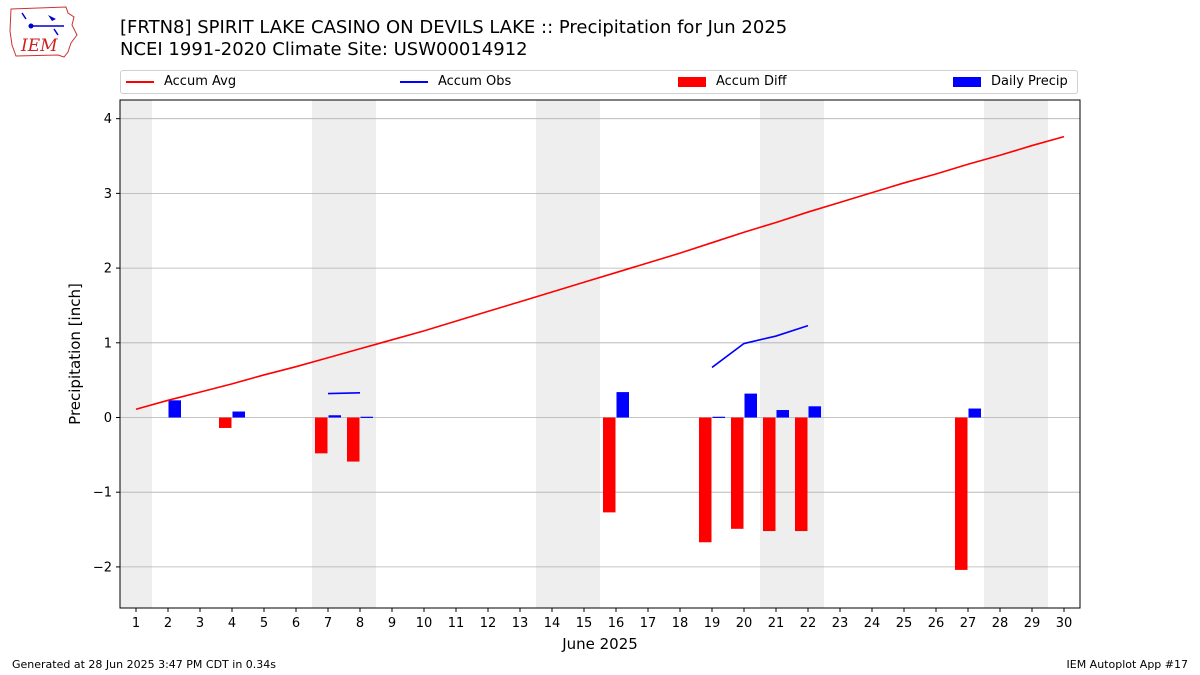 This screenshot has height=675, width=1200. I want to click on x-tick-label: 19, so click(712, 623).